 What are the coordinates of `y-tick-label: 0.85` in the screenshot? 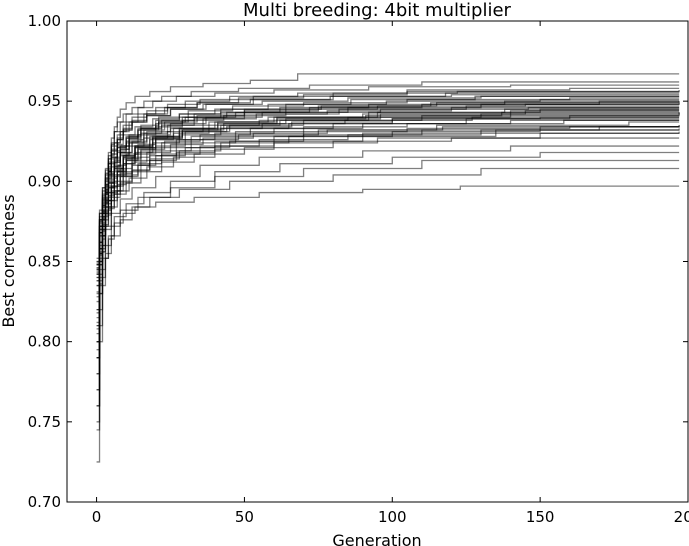 It's located at (44, 262).